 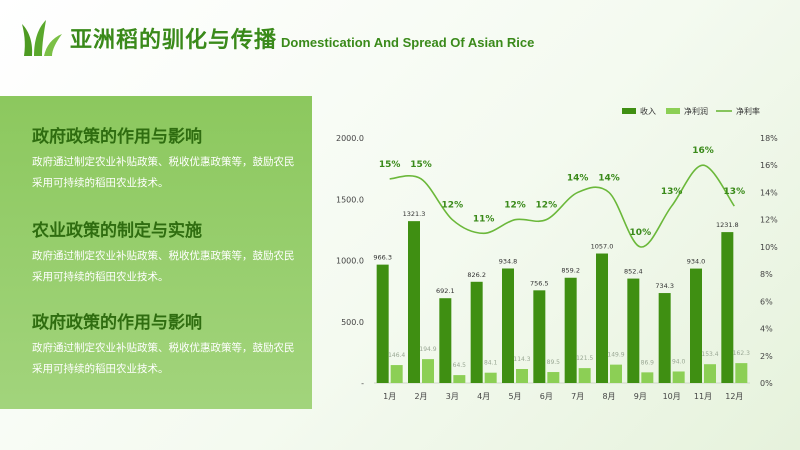 What do you see at coordinates (483, 396) in the screenshot?
I see `x-tick-label: 4月` at bounding box center [483, 396].